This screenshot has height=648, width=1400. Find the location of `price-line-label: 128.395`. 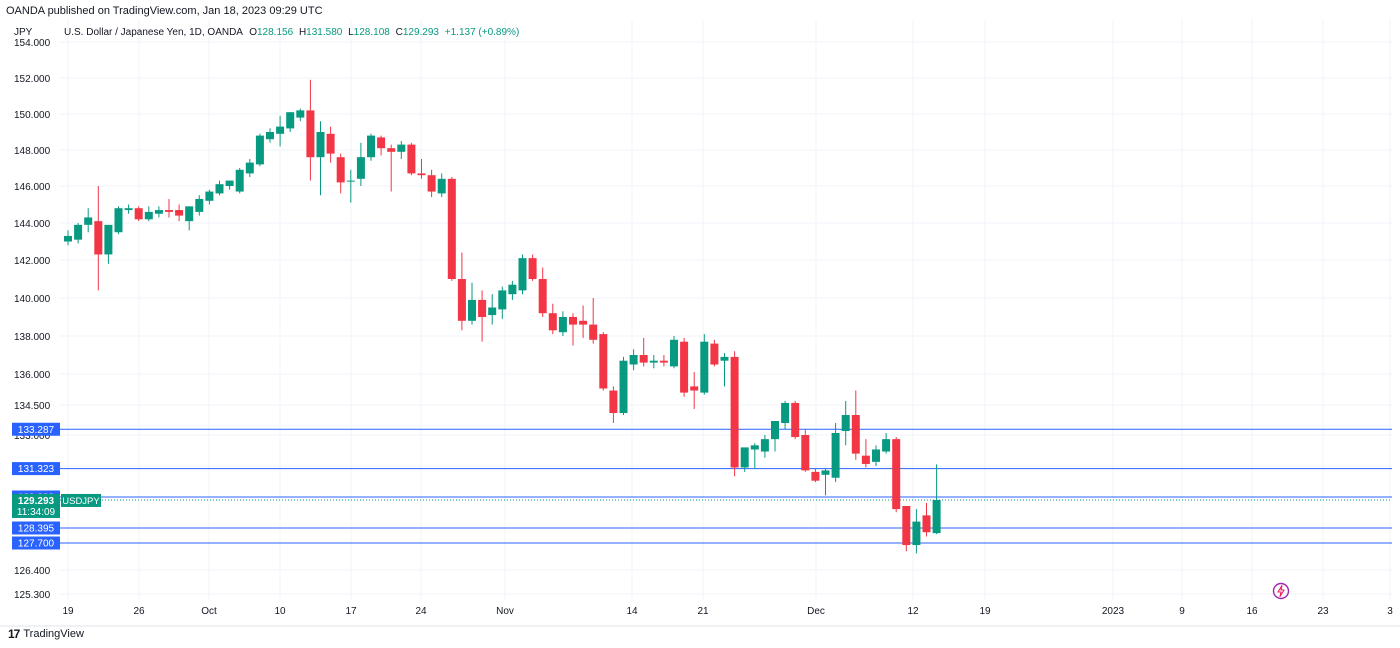

price-line-label: 128.395 is located at coordinates (36, 529).